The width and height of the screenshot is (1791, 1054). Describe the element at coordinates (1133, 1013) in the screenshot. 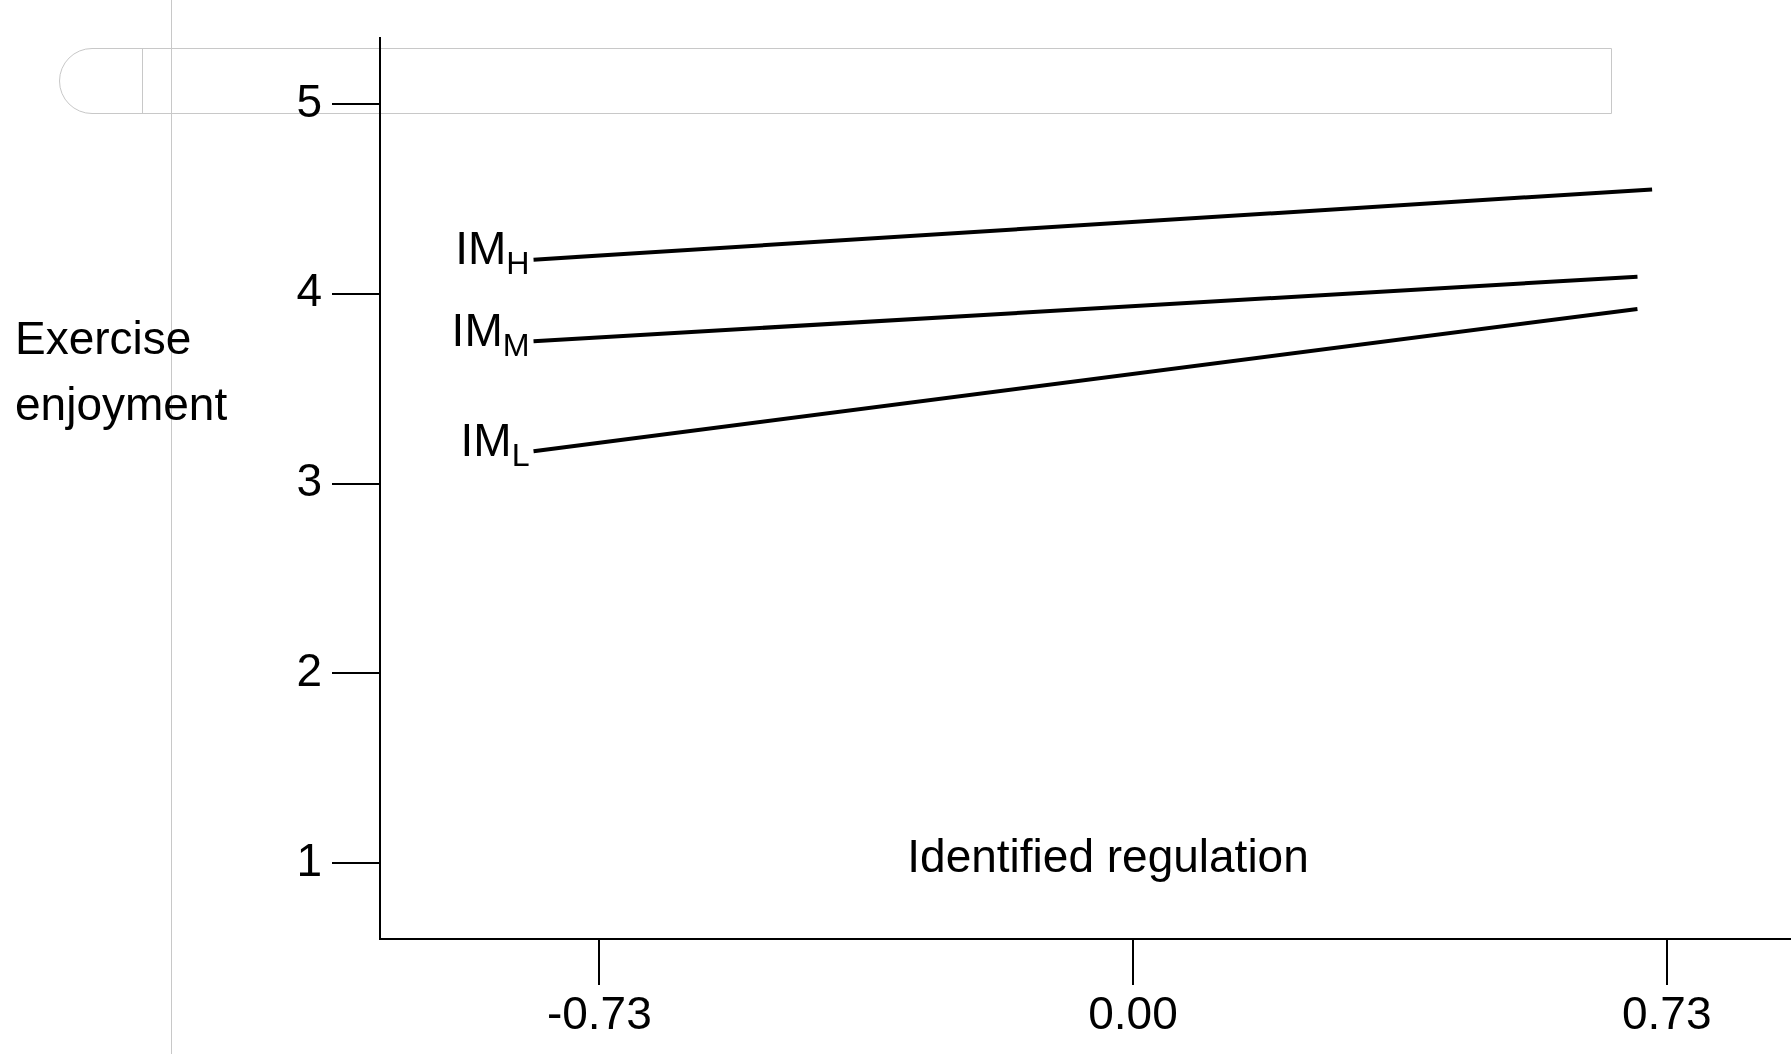

I see `x-tick-label: 0.00` at that location.